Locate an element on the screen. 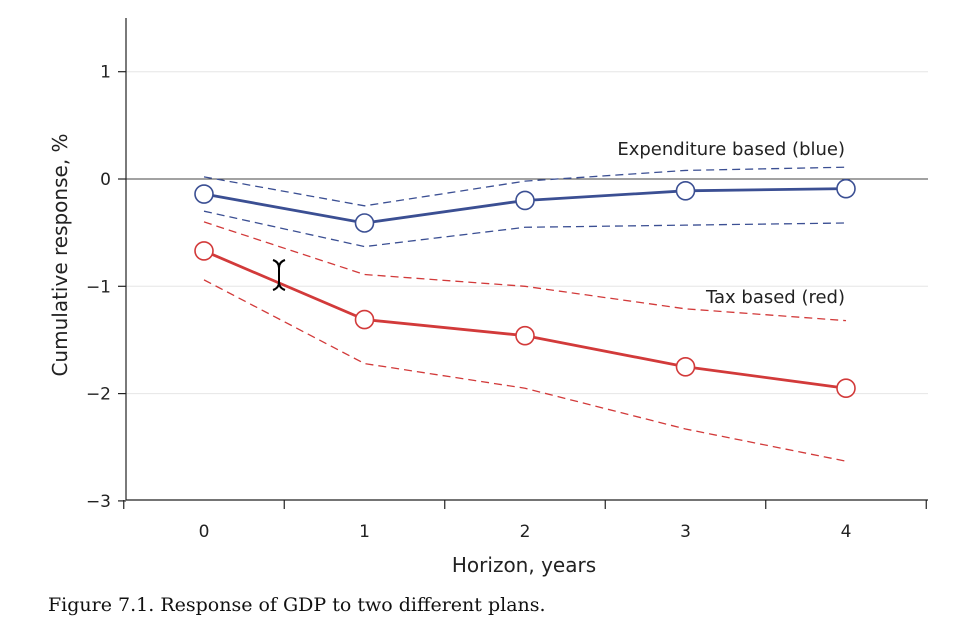 The width and height of the screenshot is (959, 632). y-tick-label-3: −2 is located at coordinates (98, 395).